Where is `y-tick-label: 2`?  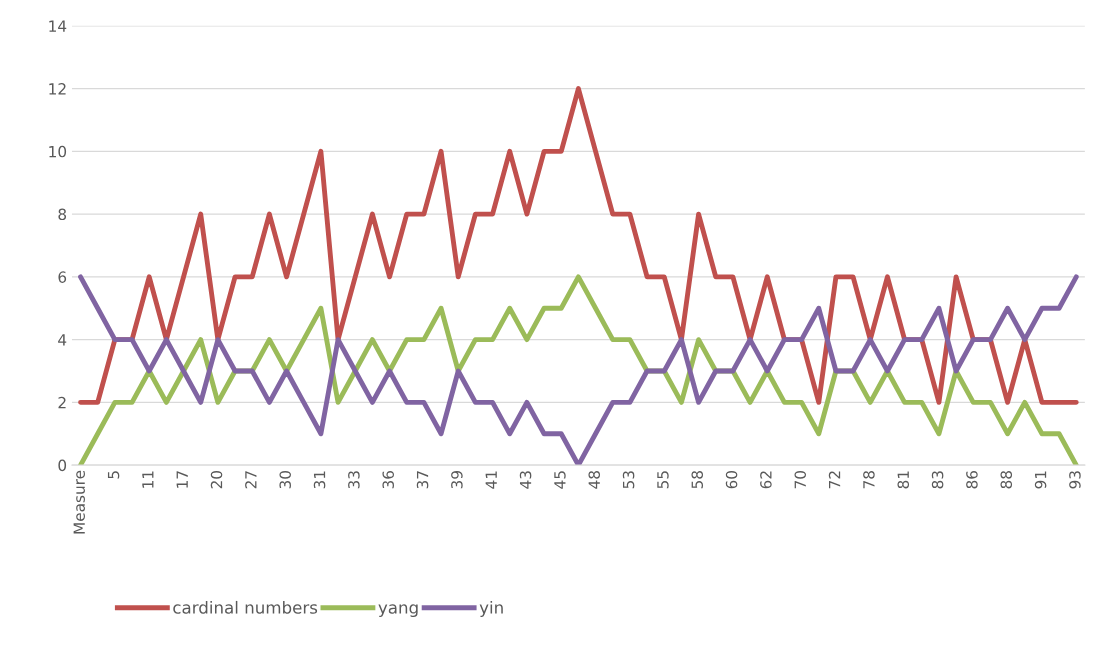 y-tick-label: 2 is located at coordinates (62, 402).